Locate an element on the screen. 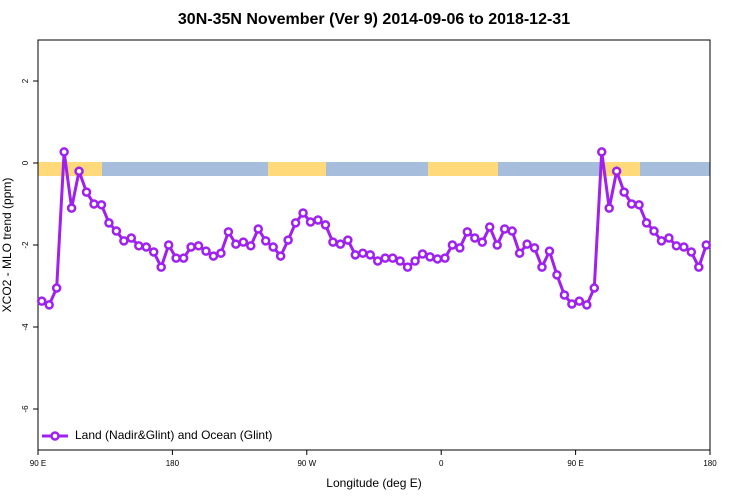 This screenshot has height=500, width=750. y-tick-label: 2 is located at coordinates (25, 80).